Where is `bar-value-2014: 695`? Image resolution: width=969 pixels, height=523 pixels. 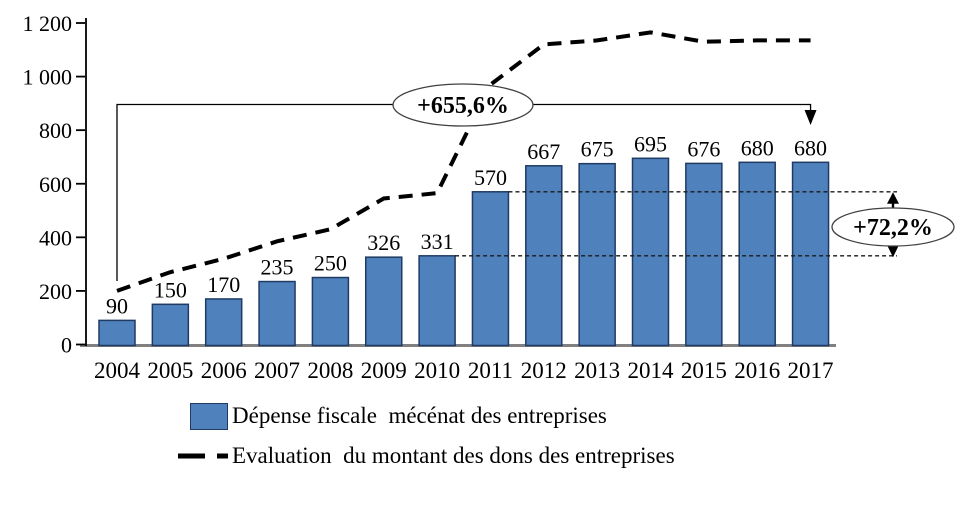 bar-value-2014: 695 is located at coordinates (650, 143).